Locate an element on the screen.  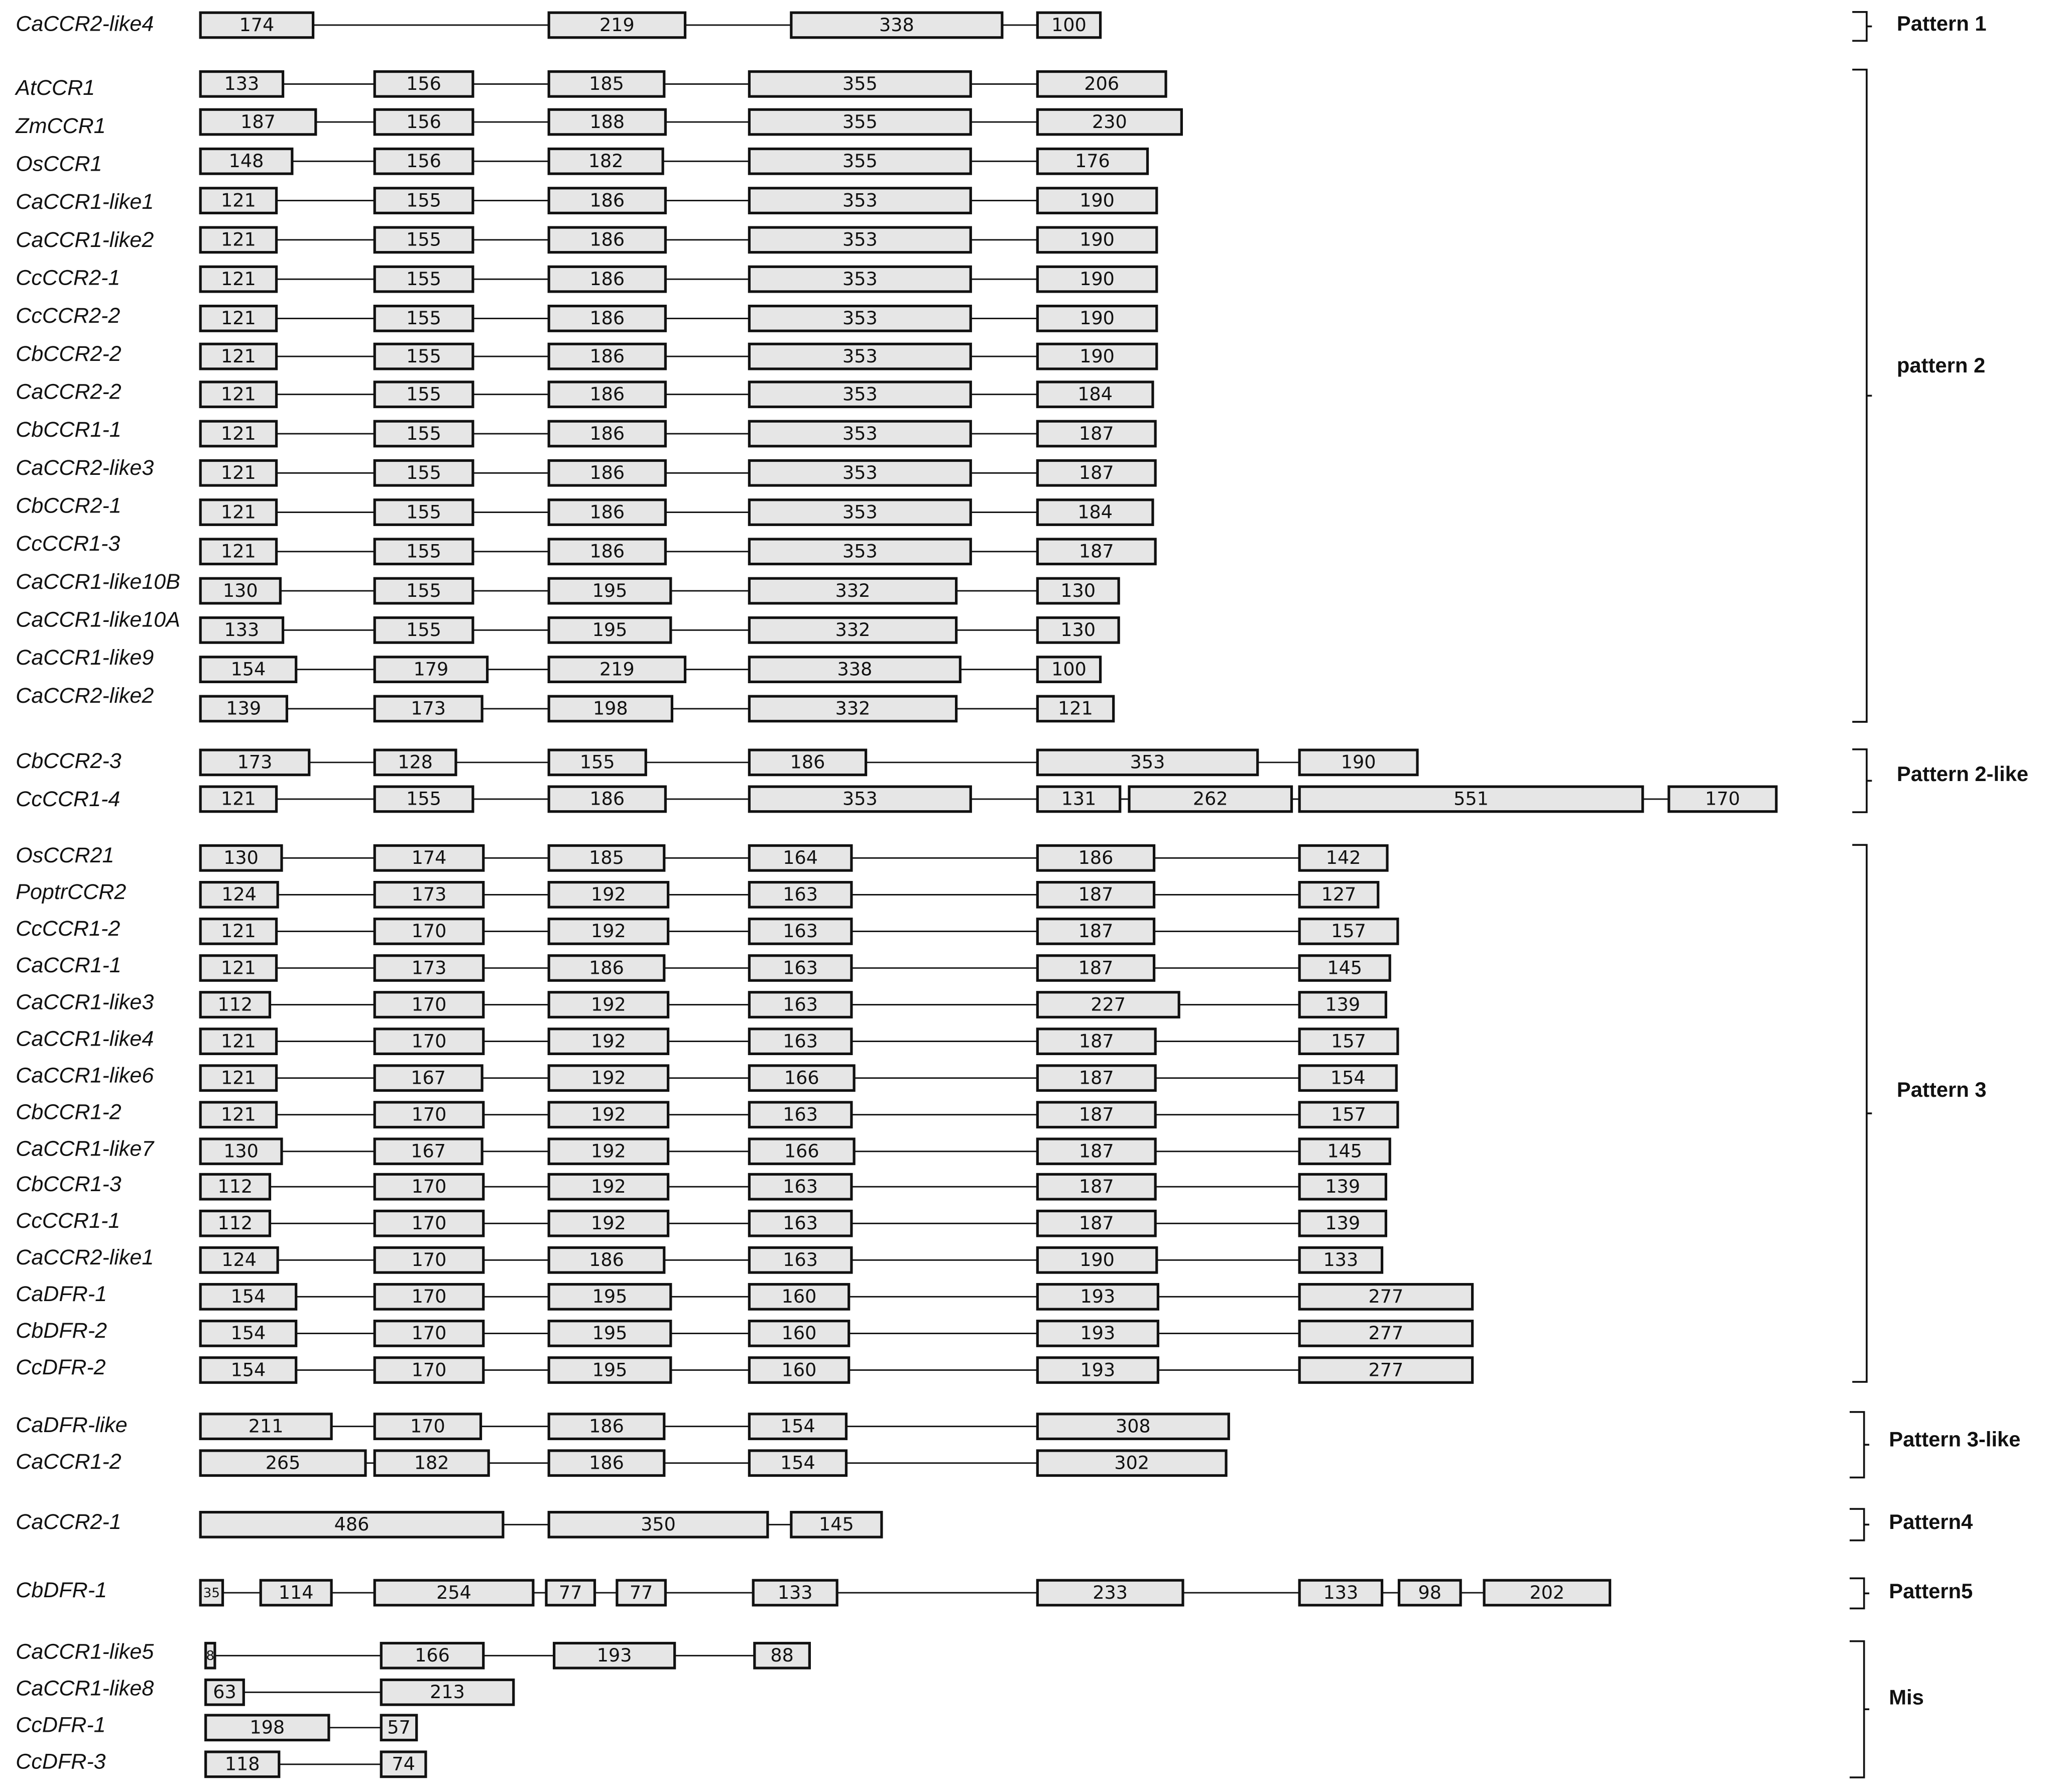
gene-row: CaCCR1-like7 130 167 192 166 187 145 is located at coordinates (703, 1151).